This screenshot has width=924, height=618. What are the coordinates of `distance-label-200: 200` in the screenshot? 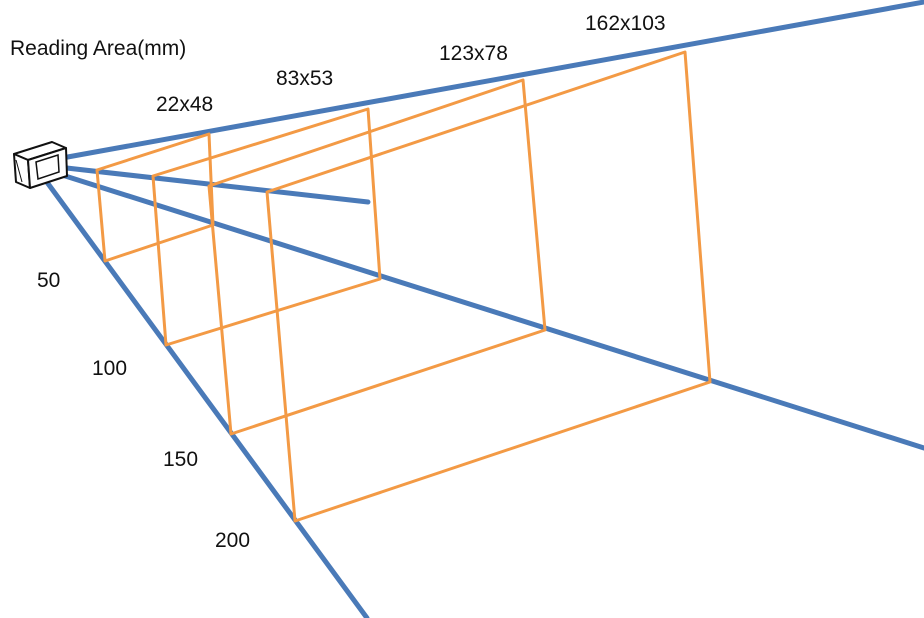 It's located at (233, 540).